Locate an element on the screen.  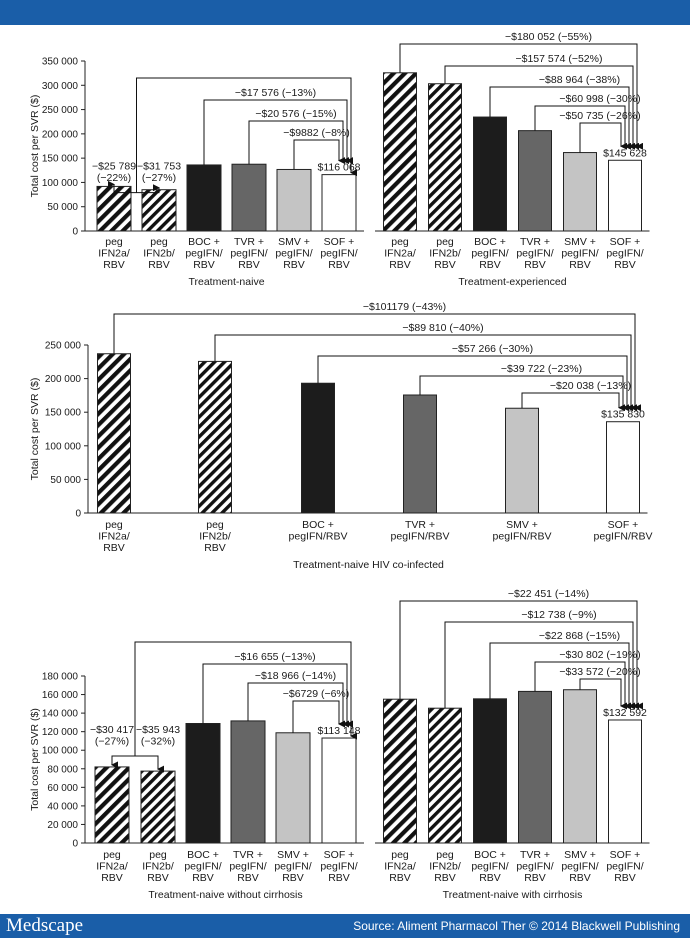
savings-annotation: −$25 789 (−22%) is located at coordinates (114, 173).